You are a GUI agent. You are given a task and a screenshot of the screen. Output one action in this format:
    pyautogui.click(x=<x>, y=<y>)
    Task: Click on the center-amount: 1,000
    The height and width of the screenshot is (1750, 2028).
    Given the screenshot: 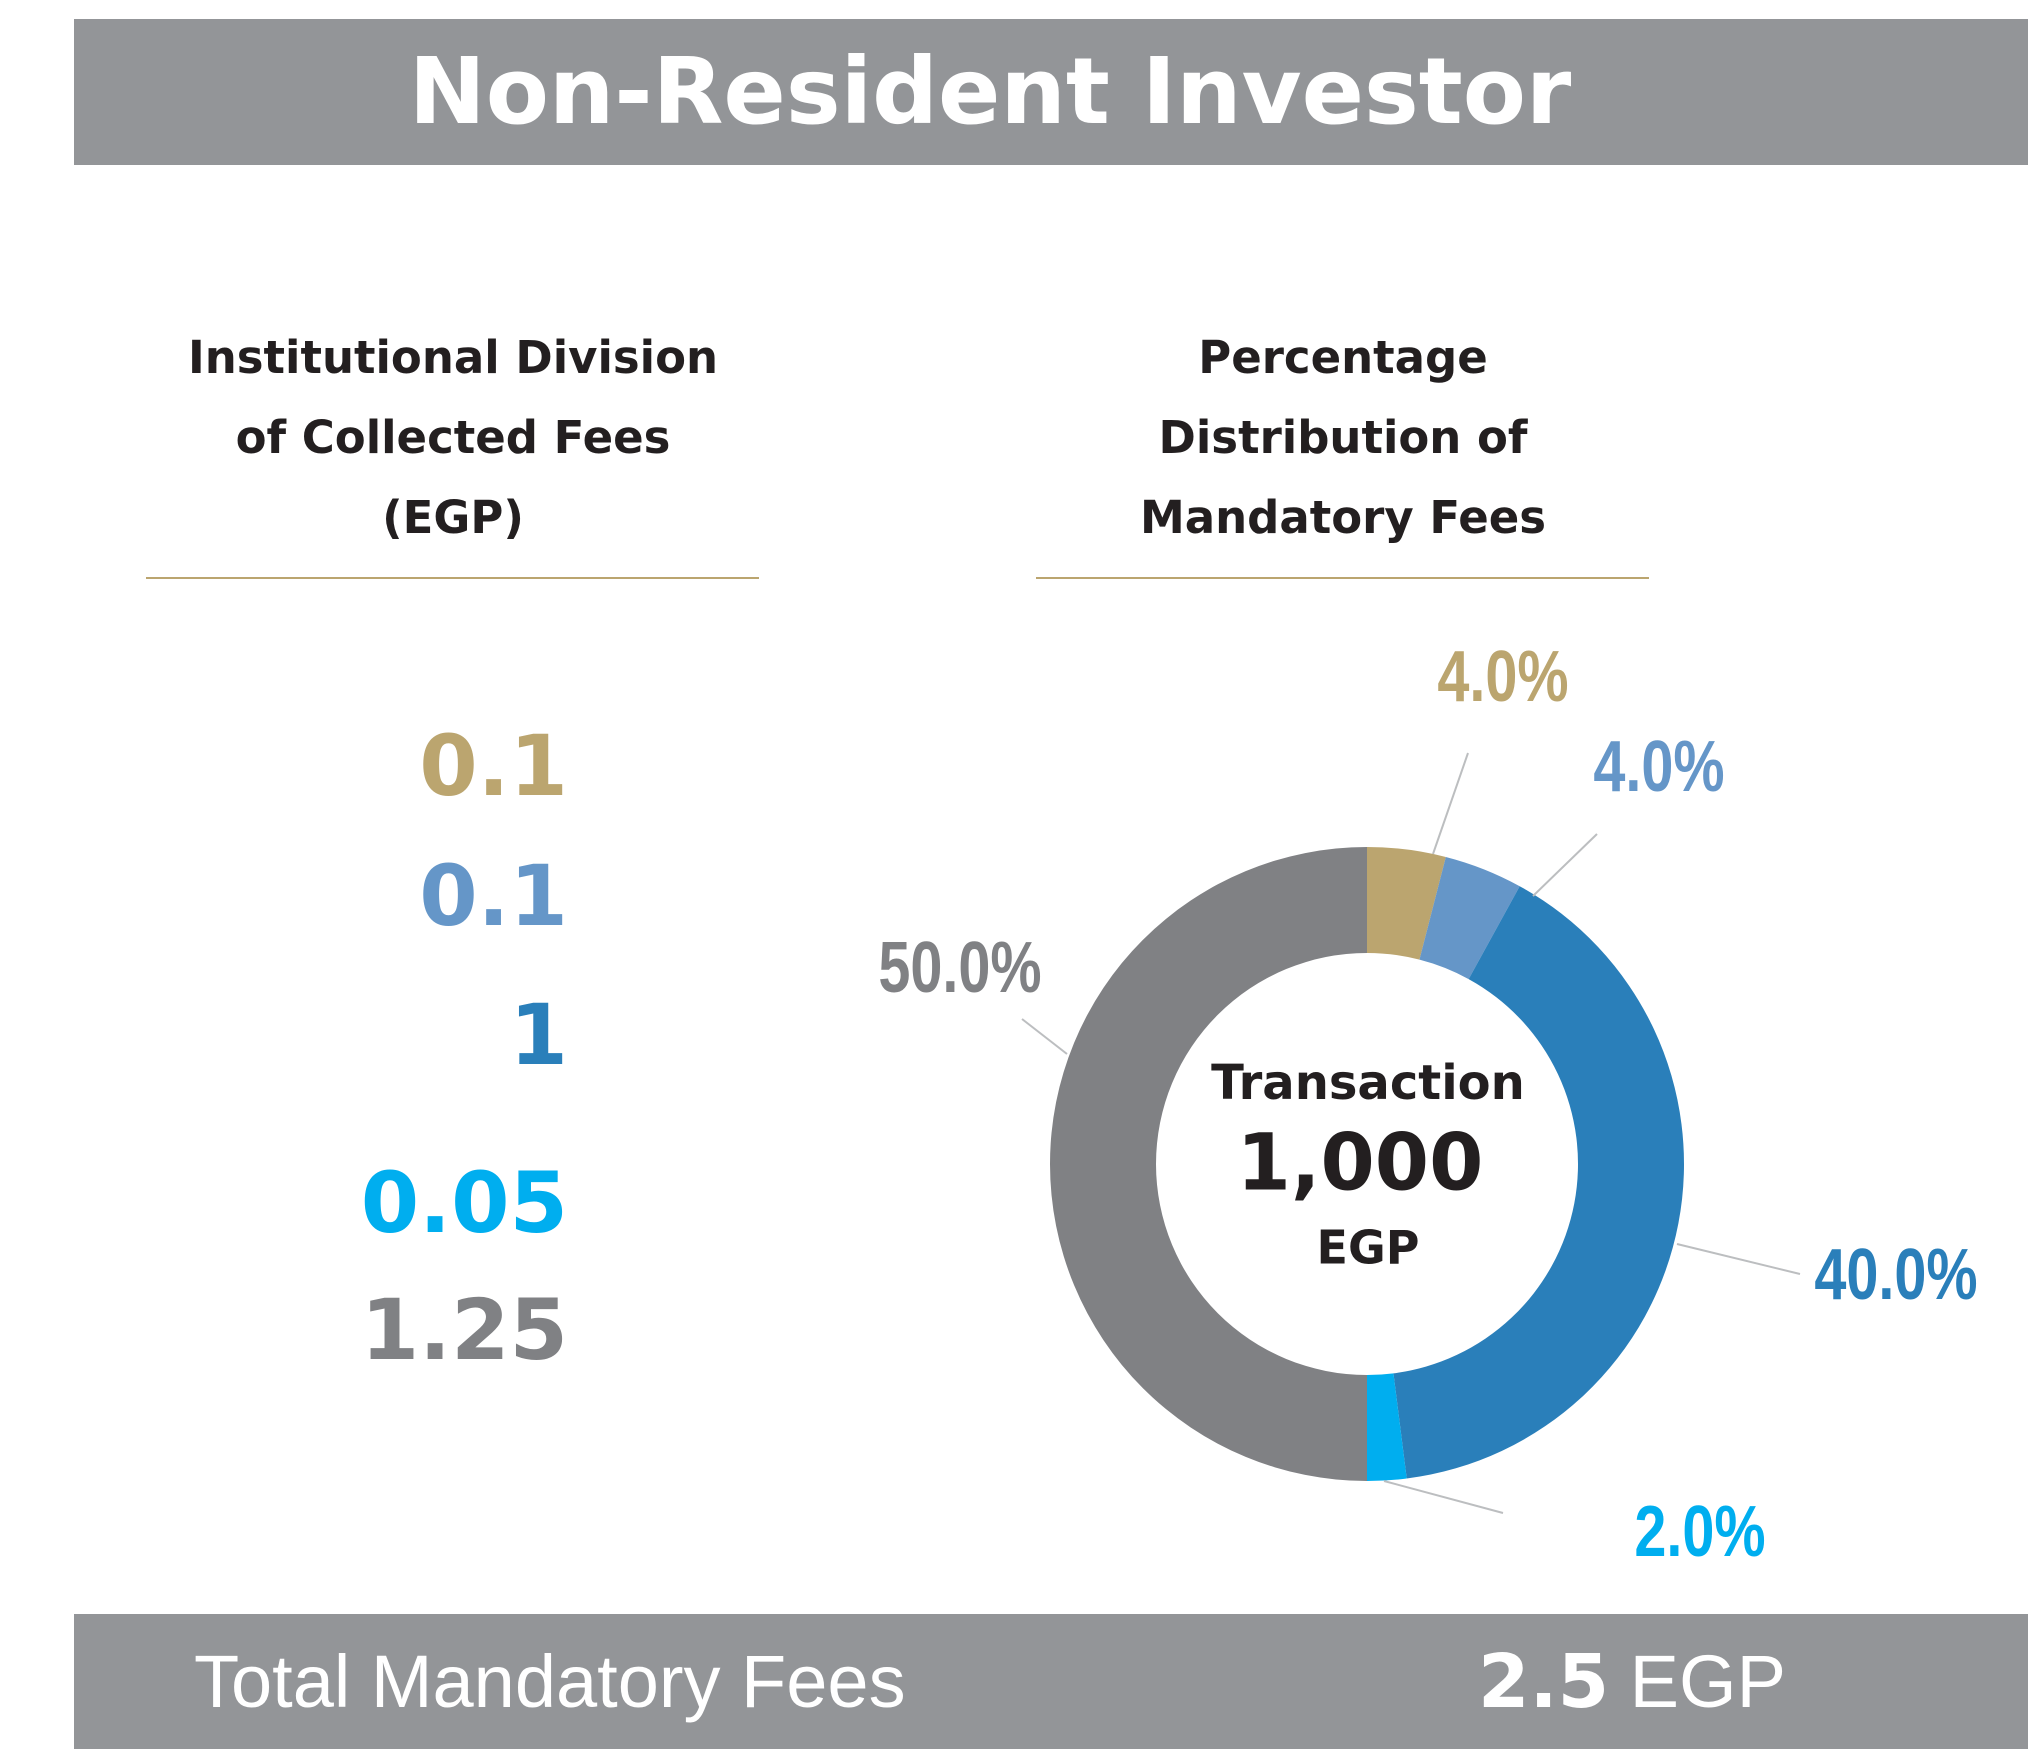 What is the action you would take?
    pyautogui.click(x=1360, y=1163)
    